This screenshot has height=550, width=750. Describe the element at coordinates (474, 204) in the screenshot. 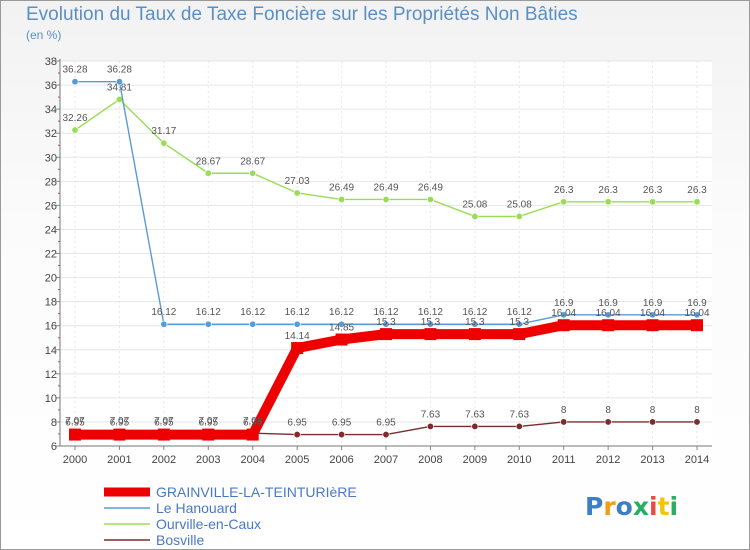

I see `data-label: 25.08` at that location.